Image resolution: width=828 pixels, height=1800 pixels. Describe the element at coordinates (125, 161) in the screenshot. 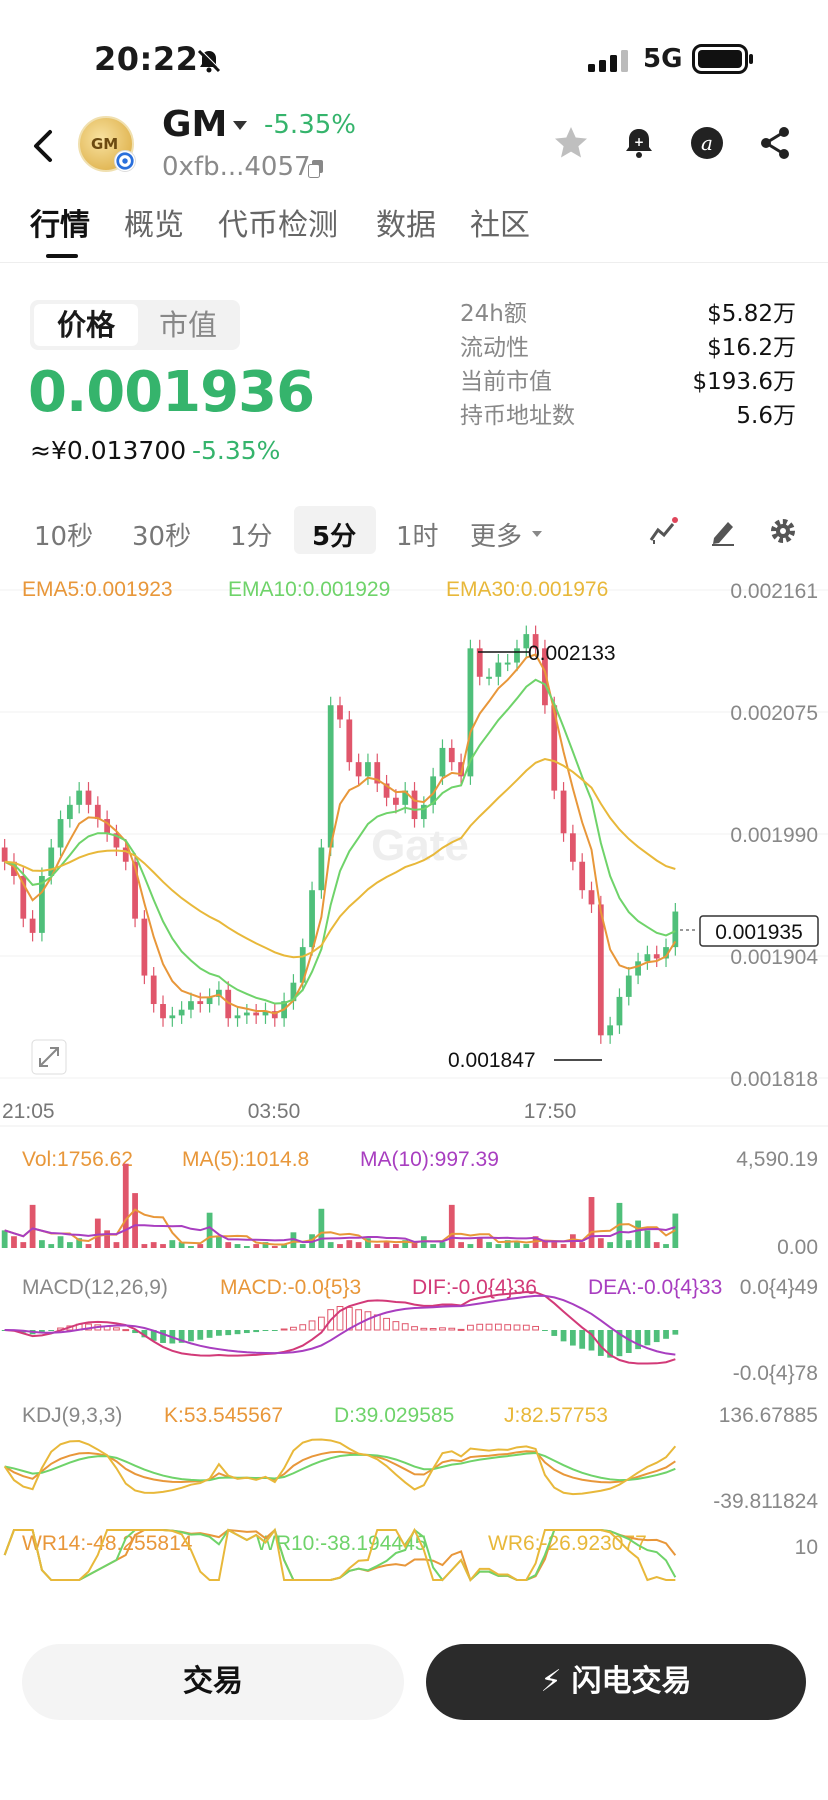

I see `chain-badge-icon` at that location.